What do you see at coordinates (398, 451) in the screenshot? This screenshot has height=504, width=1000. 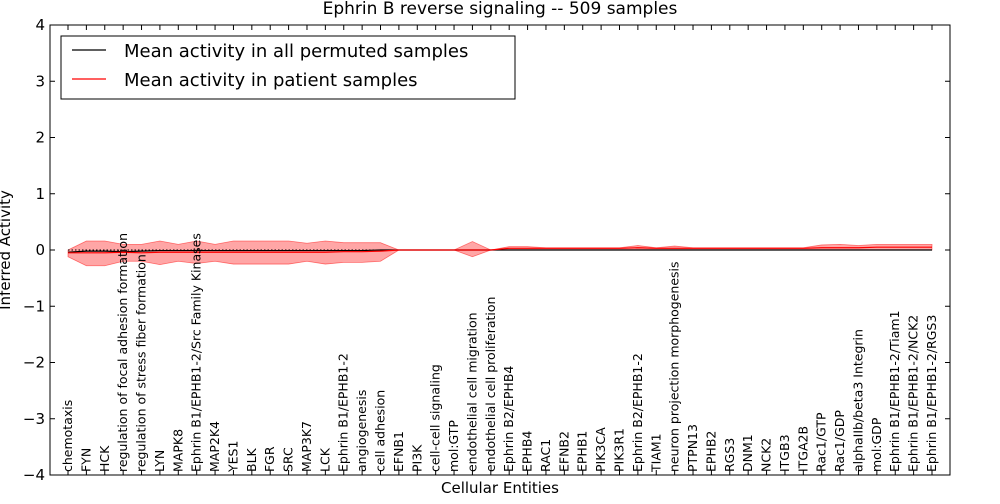 I see `x-tick-label: EFNB1` at bounding box center [398, 451].